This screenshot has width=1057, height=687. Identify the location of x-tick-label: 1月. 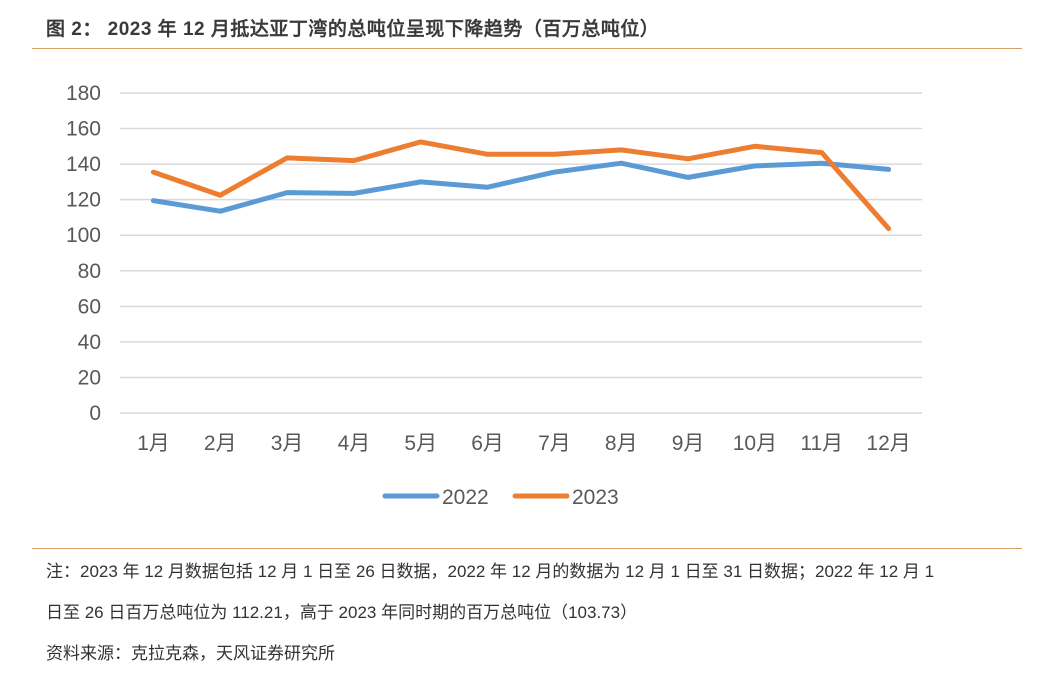
(153, 443).